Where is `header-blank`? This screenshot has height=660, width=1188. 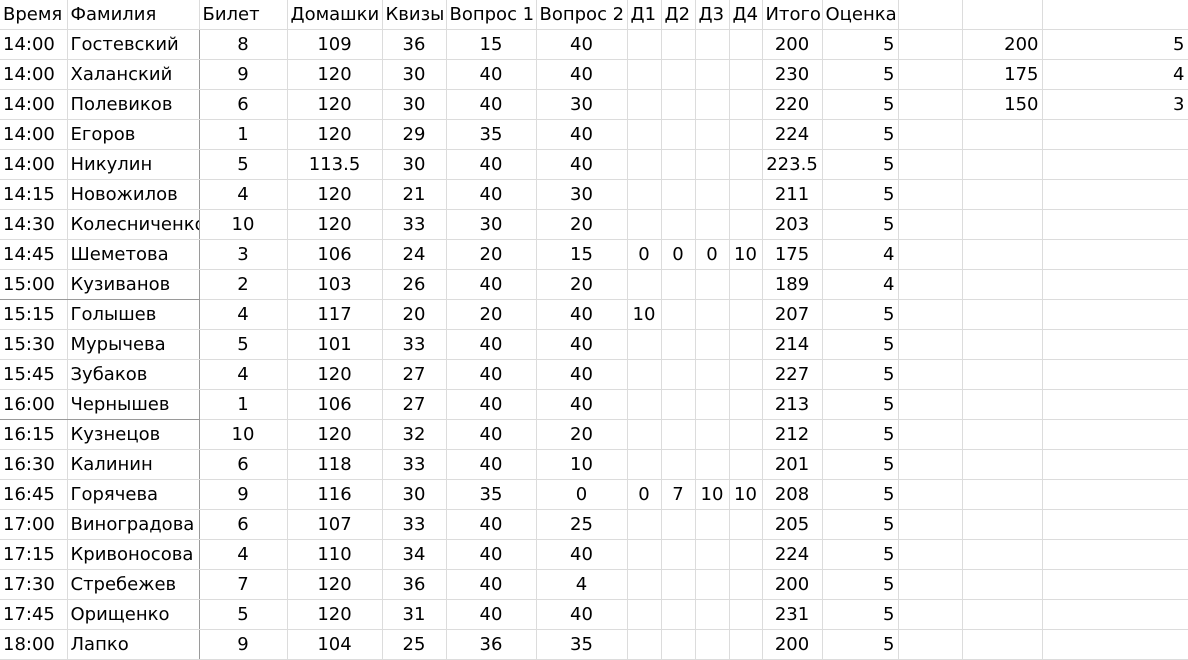
header-blank is located at coordinates (930, 15).